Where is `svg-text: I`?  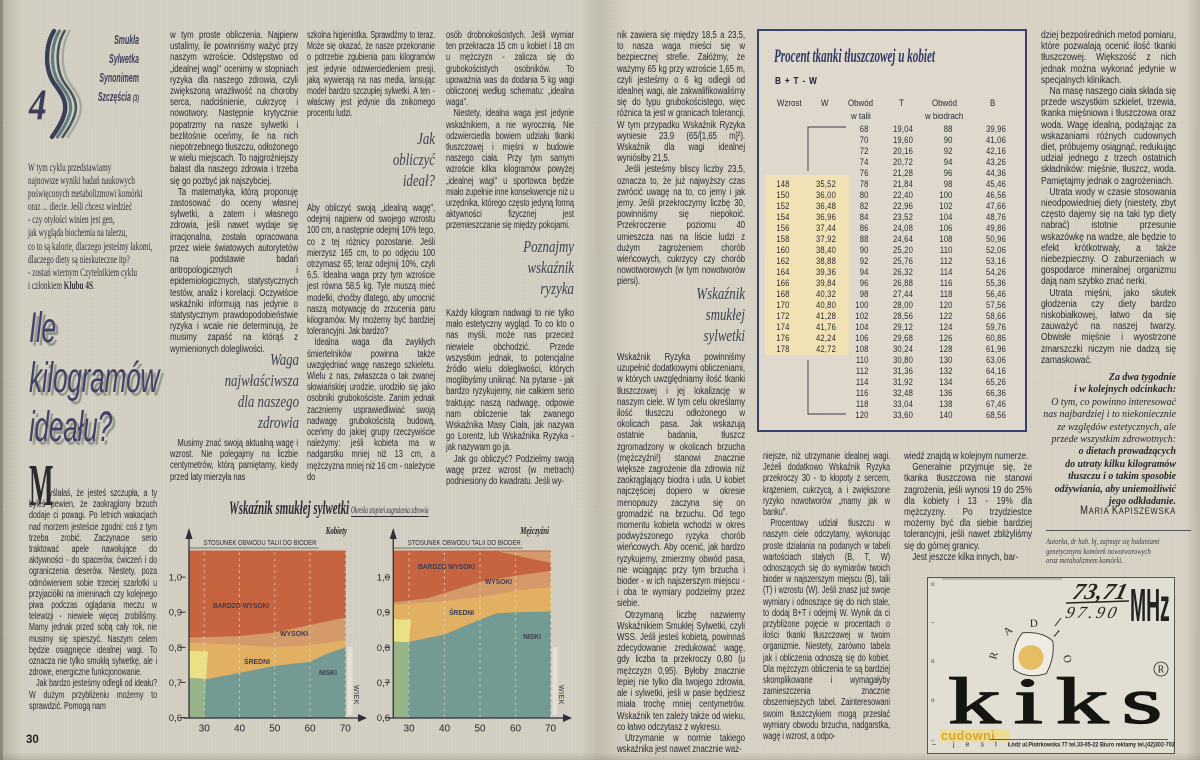
svg-text: I is located at coordinates (1056, 634).